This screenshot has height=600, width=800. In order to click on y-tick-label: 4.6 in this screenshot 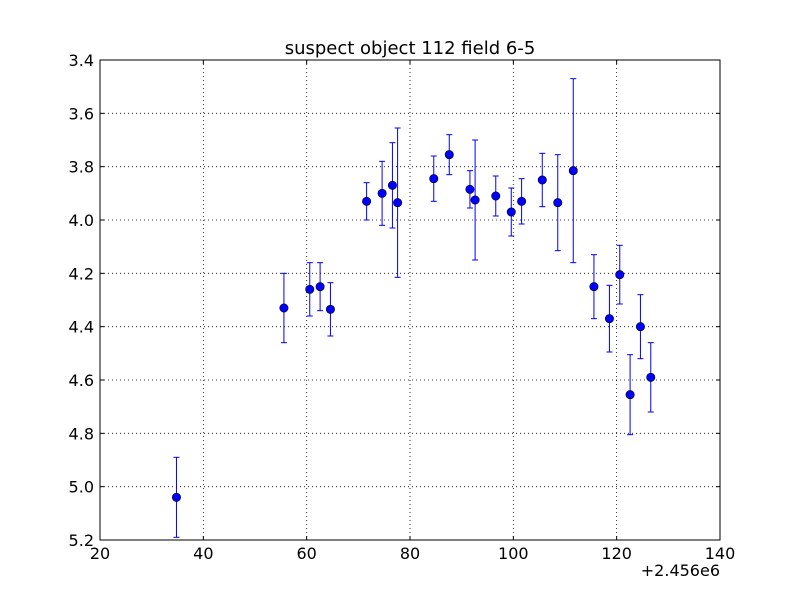, I will do `click(81, 380)`.